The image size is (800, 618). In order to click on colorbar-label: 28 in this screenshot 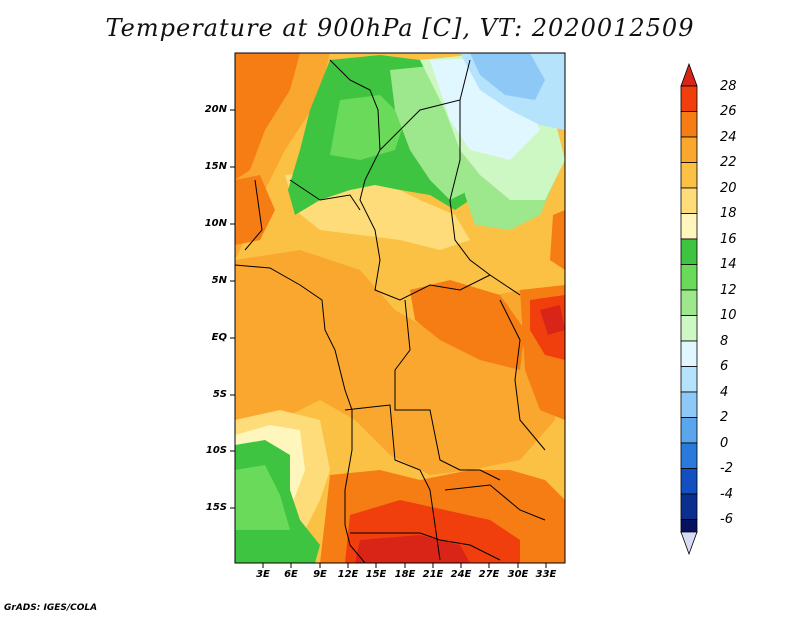, I will do `click(728, 86)`.